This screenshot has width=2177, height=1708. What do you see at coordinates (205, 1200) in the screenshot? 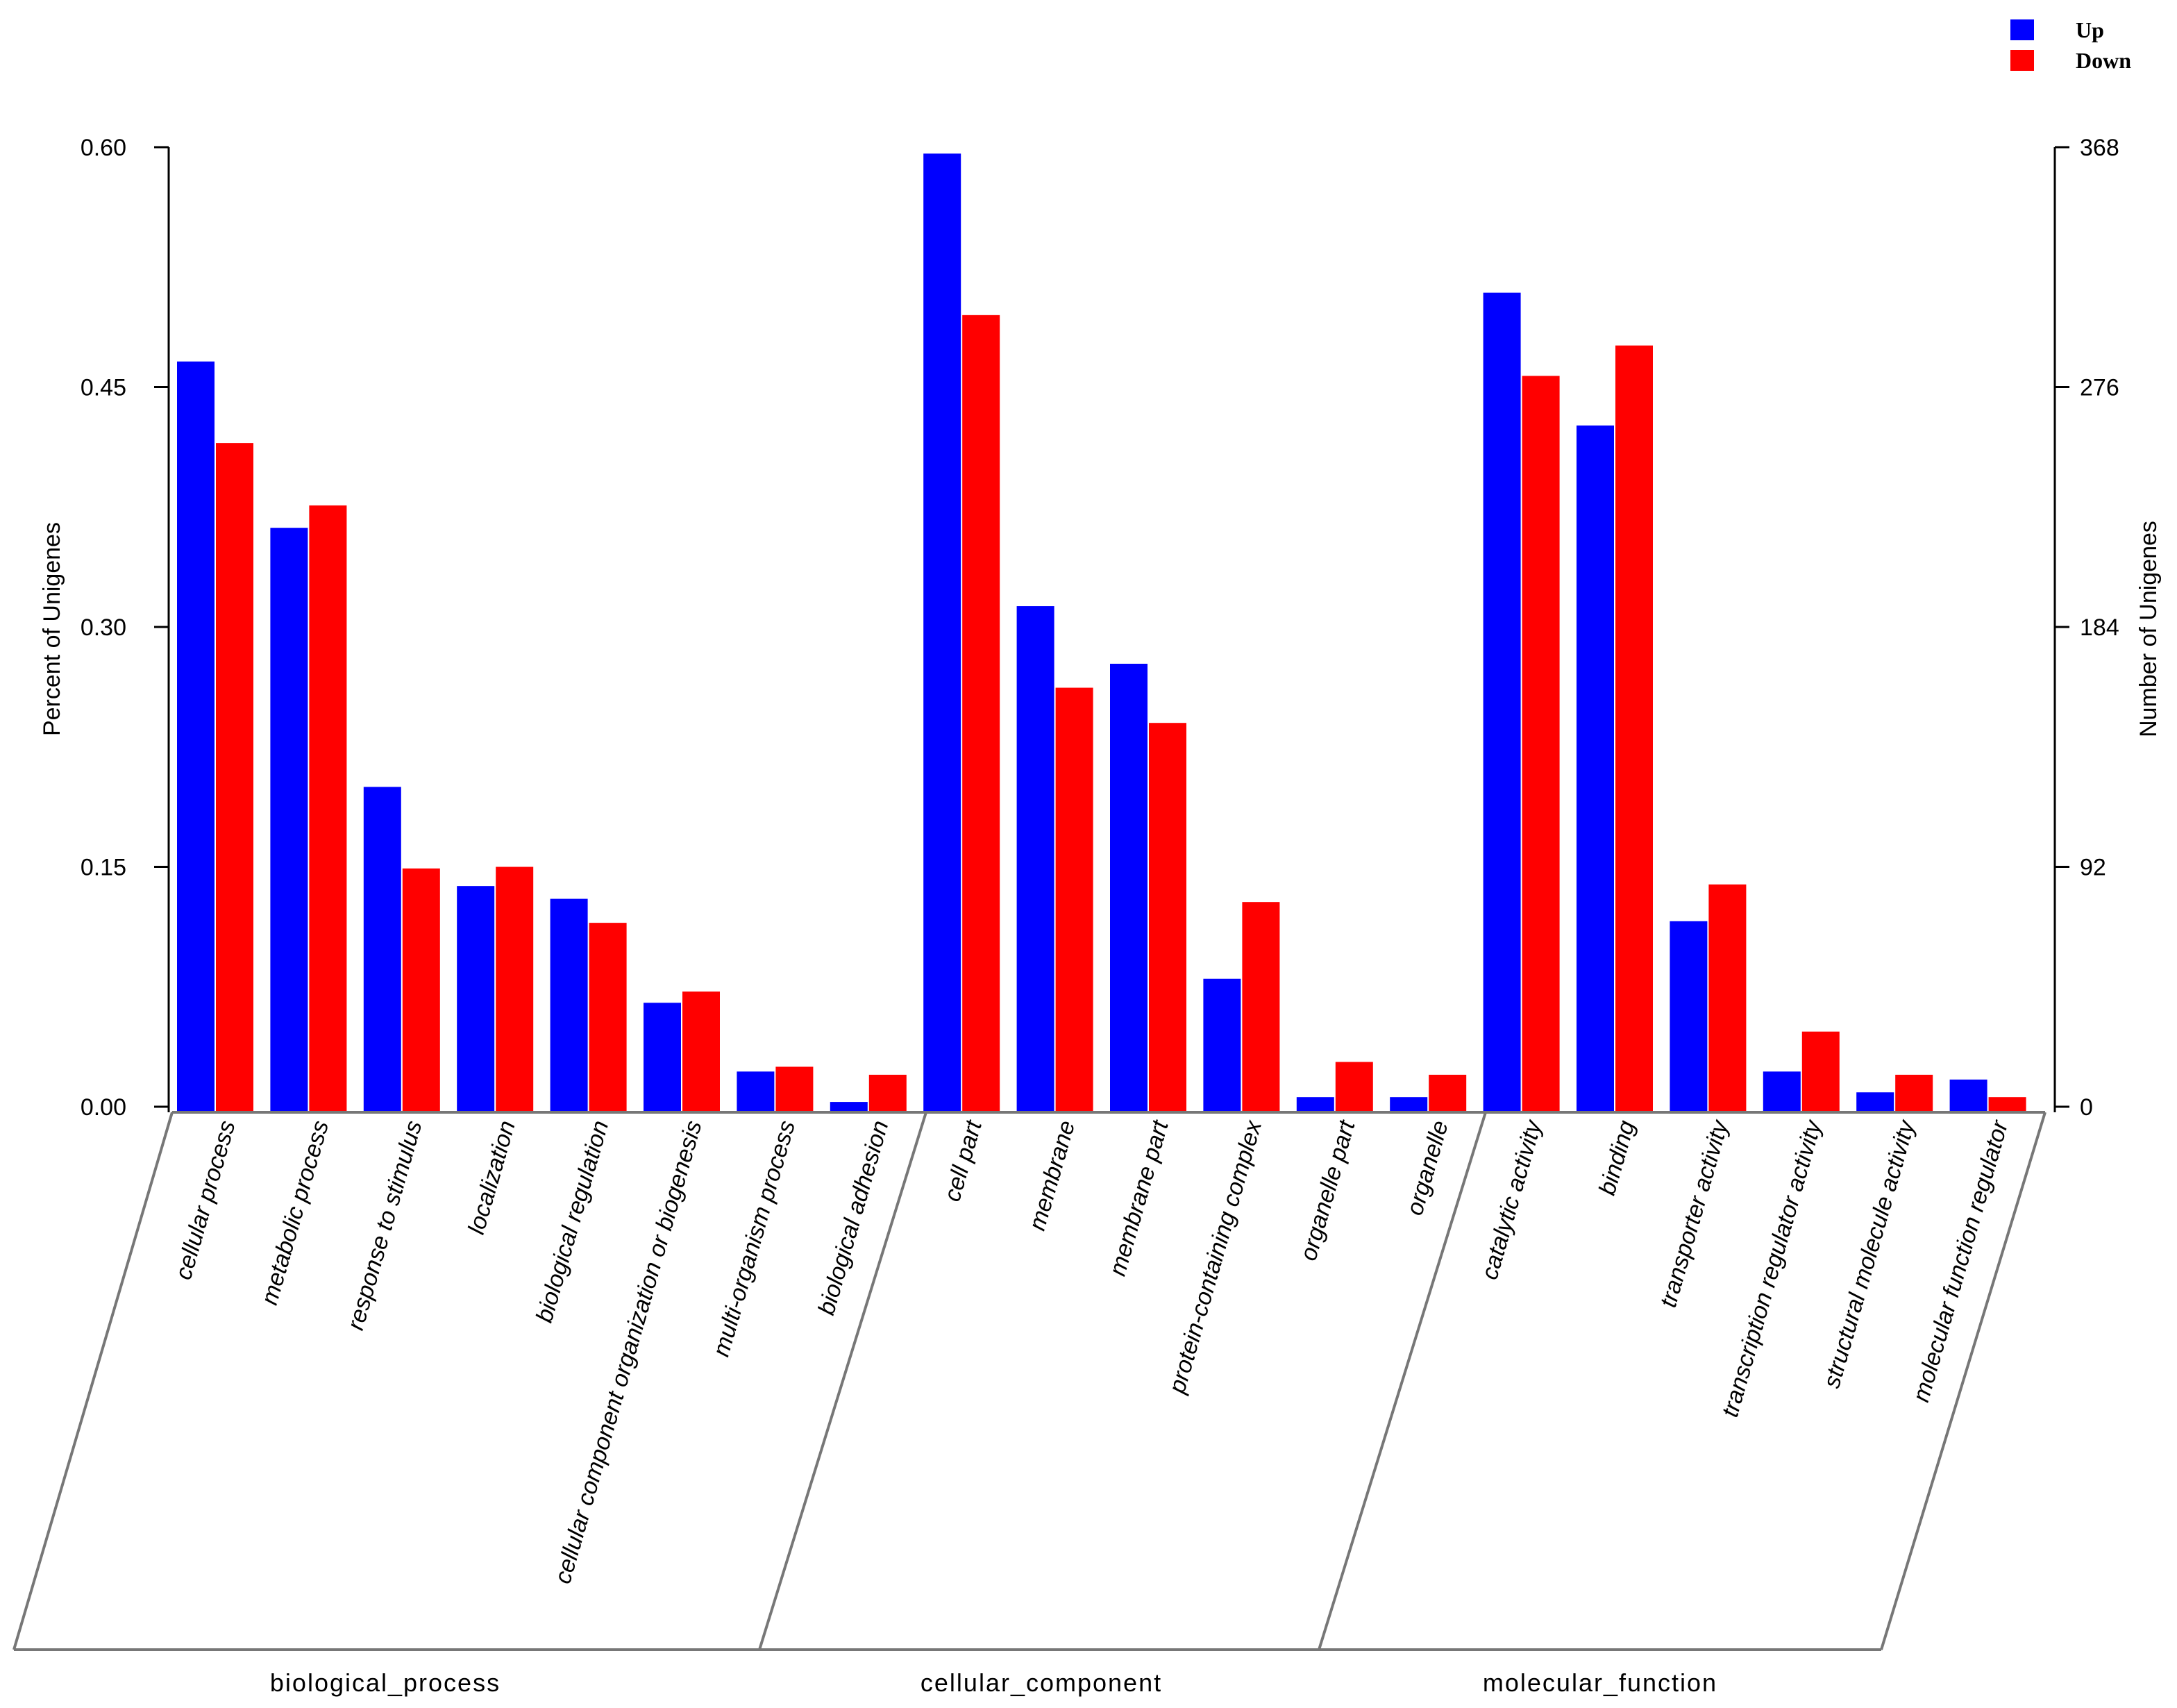
I see `category-label: cellular process` at bounding box center [205, 1200].